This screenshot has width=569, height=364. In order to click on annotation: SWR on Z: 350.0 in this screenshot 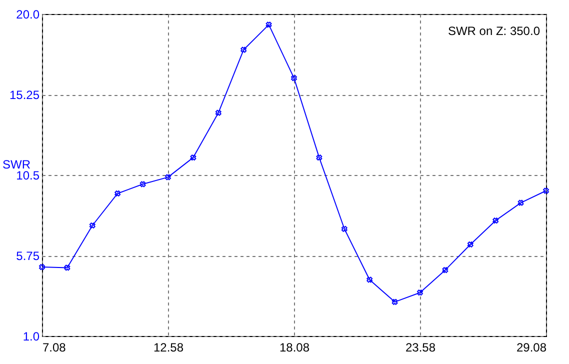, I will do `click(494, 31)`.